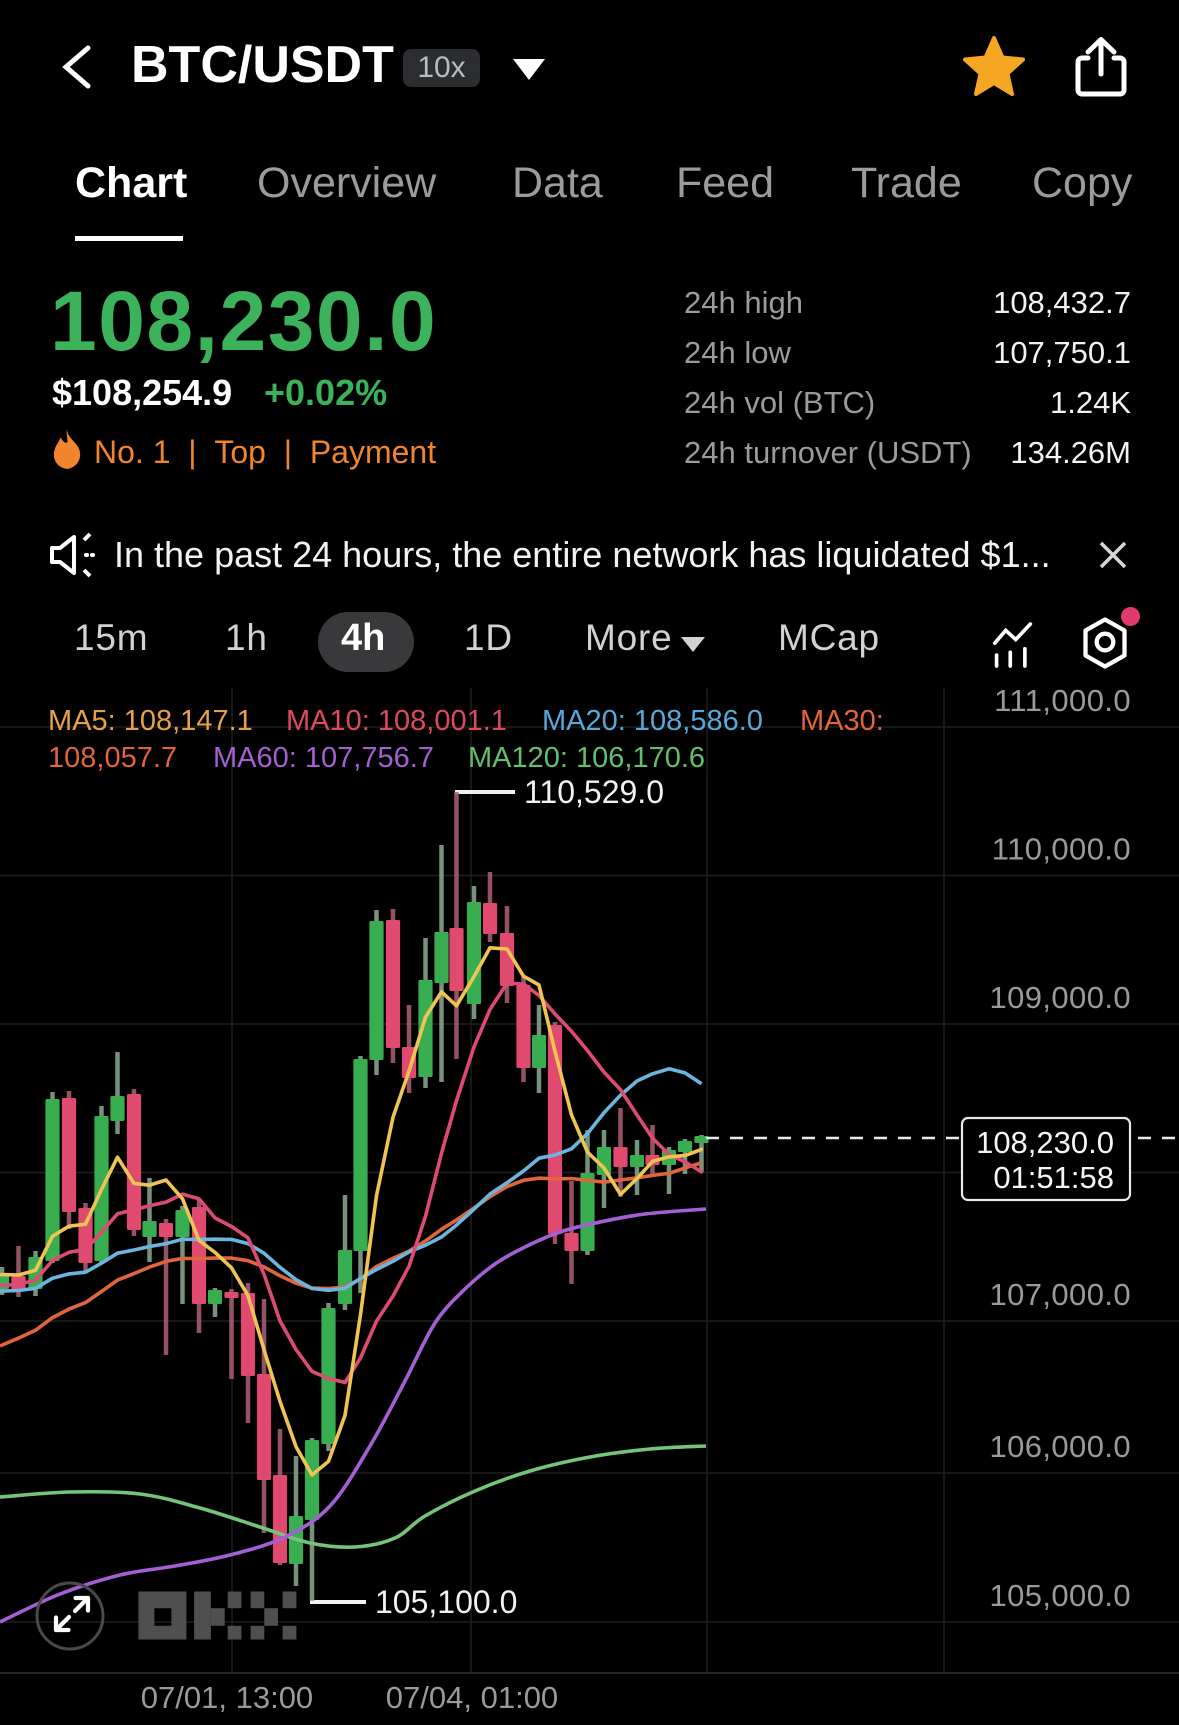 This screenshot has width=1179, height=1725. I want to click on svg-text: MA5: 108,147.1, so click(150, 721).